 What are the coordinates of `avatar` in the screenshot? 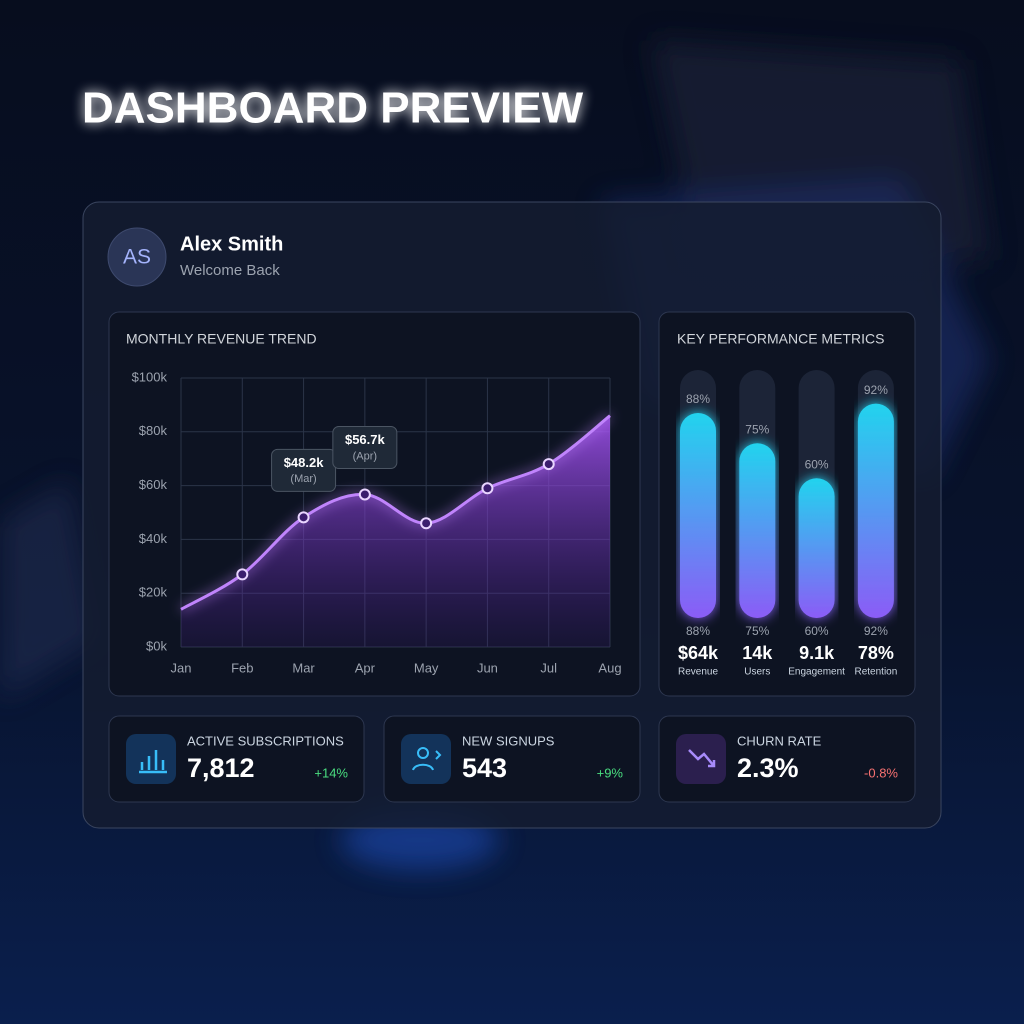 It's located at (137, 257).